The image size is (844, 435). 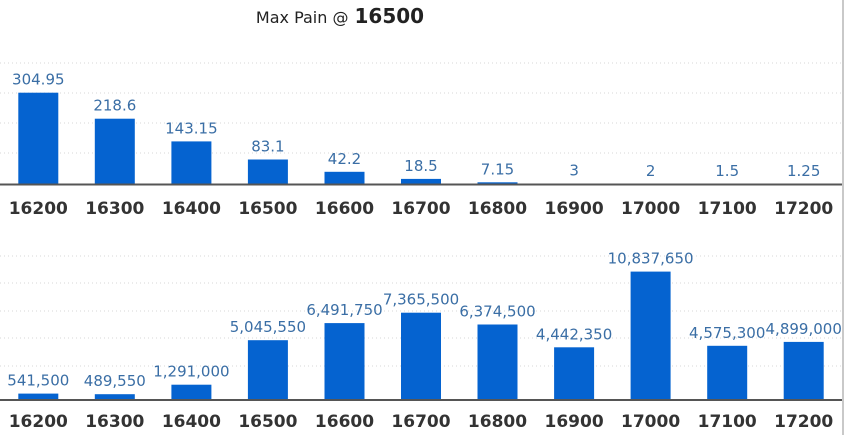 What do you see at coordinates (843, 217) in the screenshot?
I see `panel-border` at bounding box center [843, 217].